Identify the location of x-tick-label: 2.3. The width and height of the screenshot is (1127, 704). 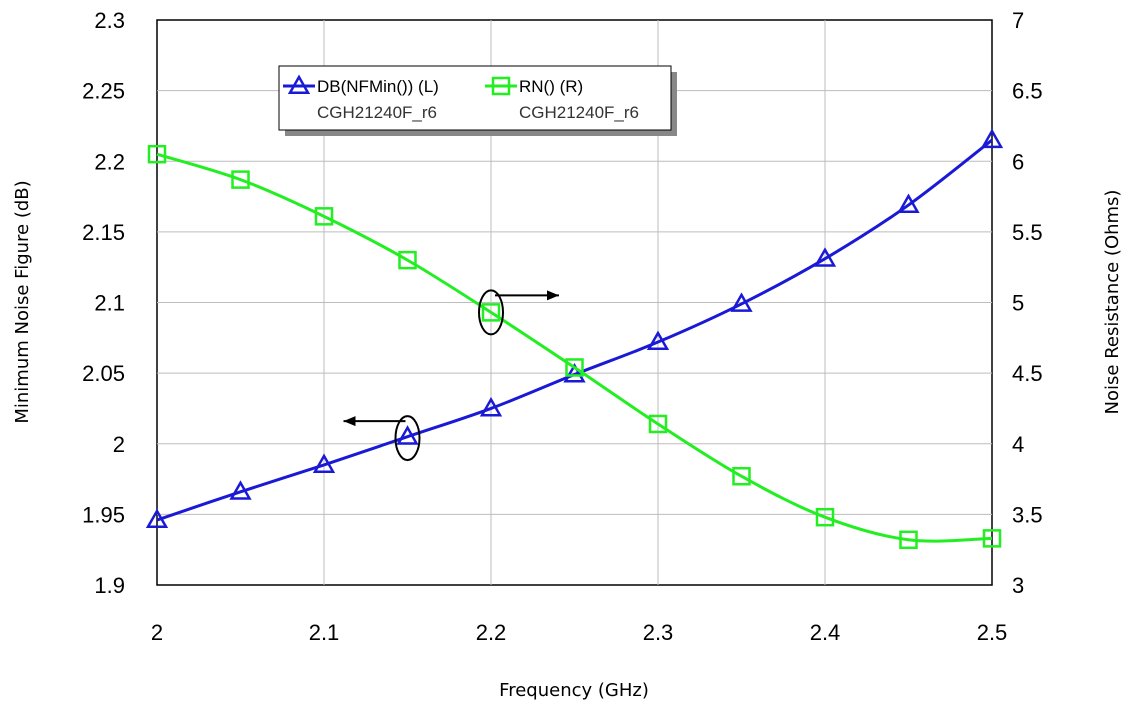
(658, 632).